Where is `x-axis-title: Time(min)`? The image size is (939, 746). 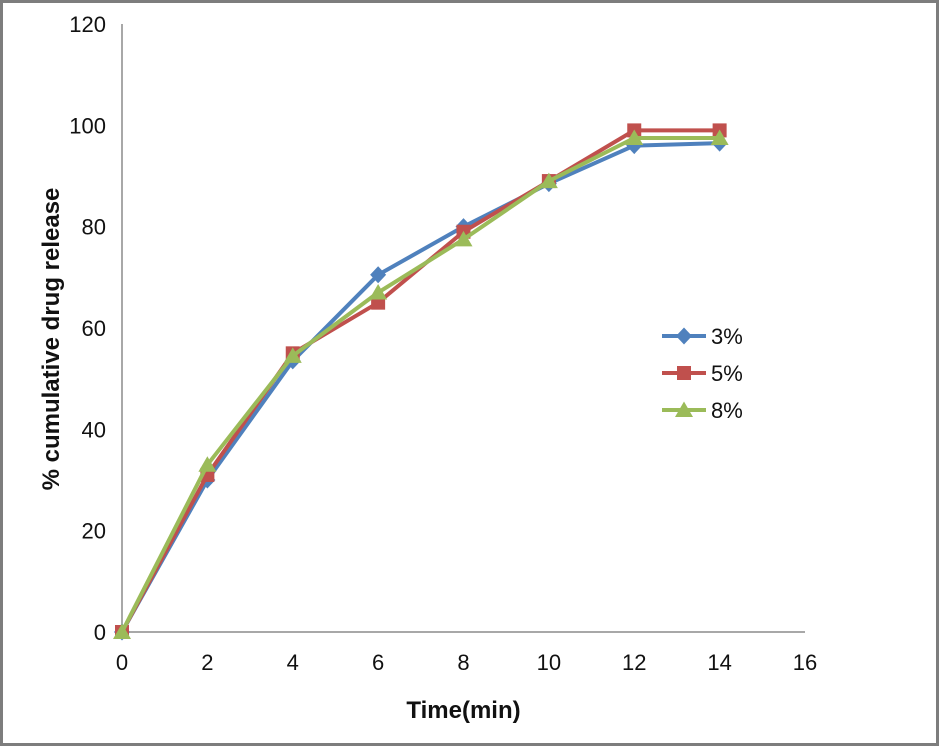 x-axis-title: Time(min) is located at coordinates (463, 710).